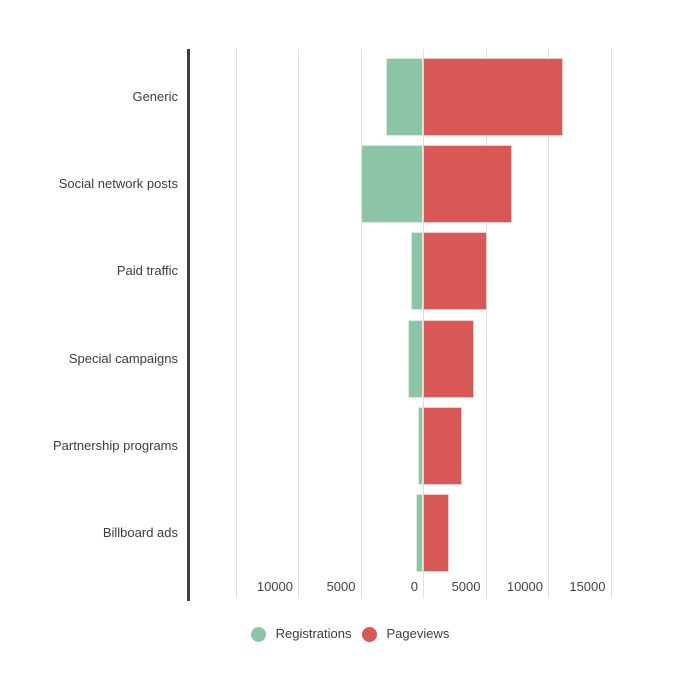  Describe the element at coordinates (115, 445) in the screenshot. I see `category-label: Partnership programs` at that location.